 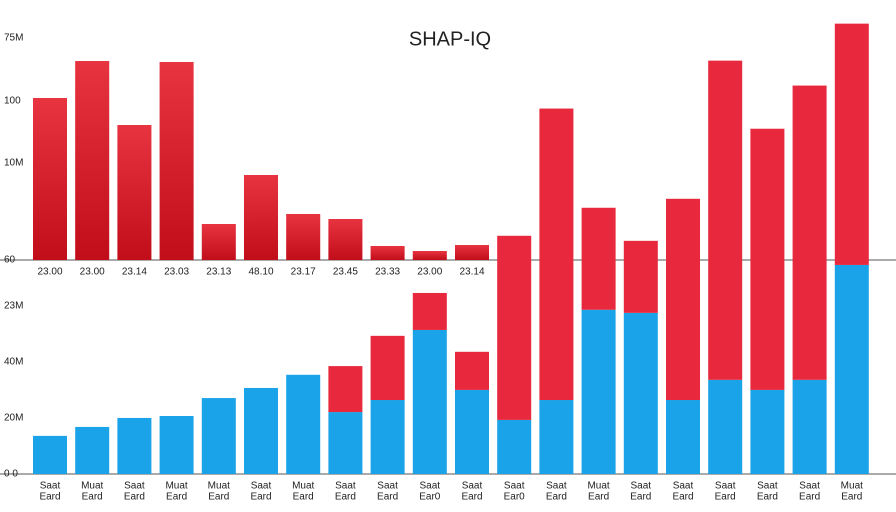 I want to click on y-tick-label: 23M, so click(x=13, y=305).